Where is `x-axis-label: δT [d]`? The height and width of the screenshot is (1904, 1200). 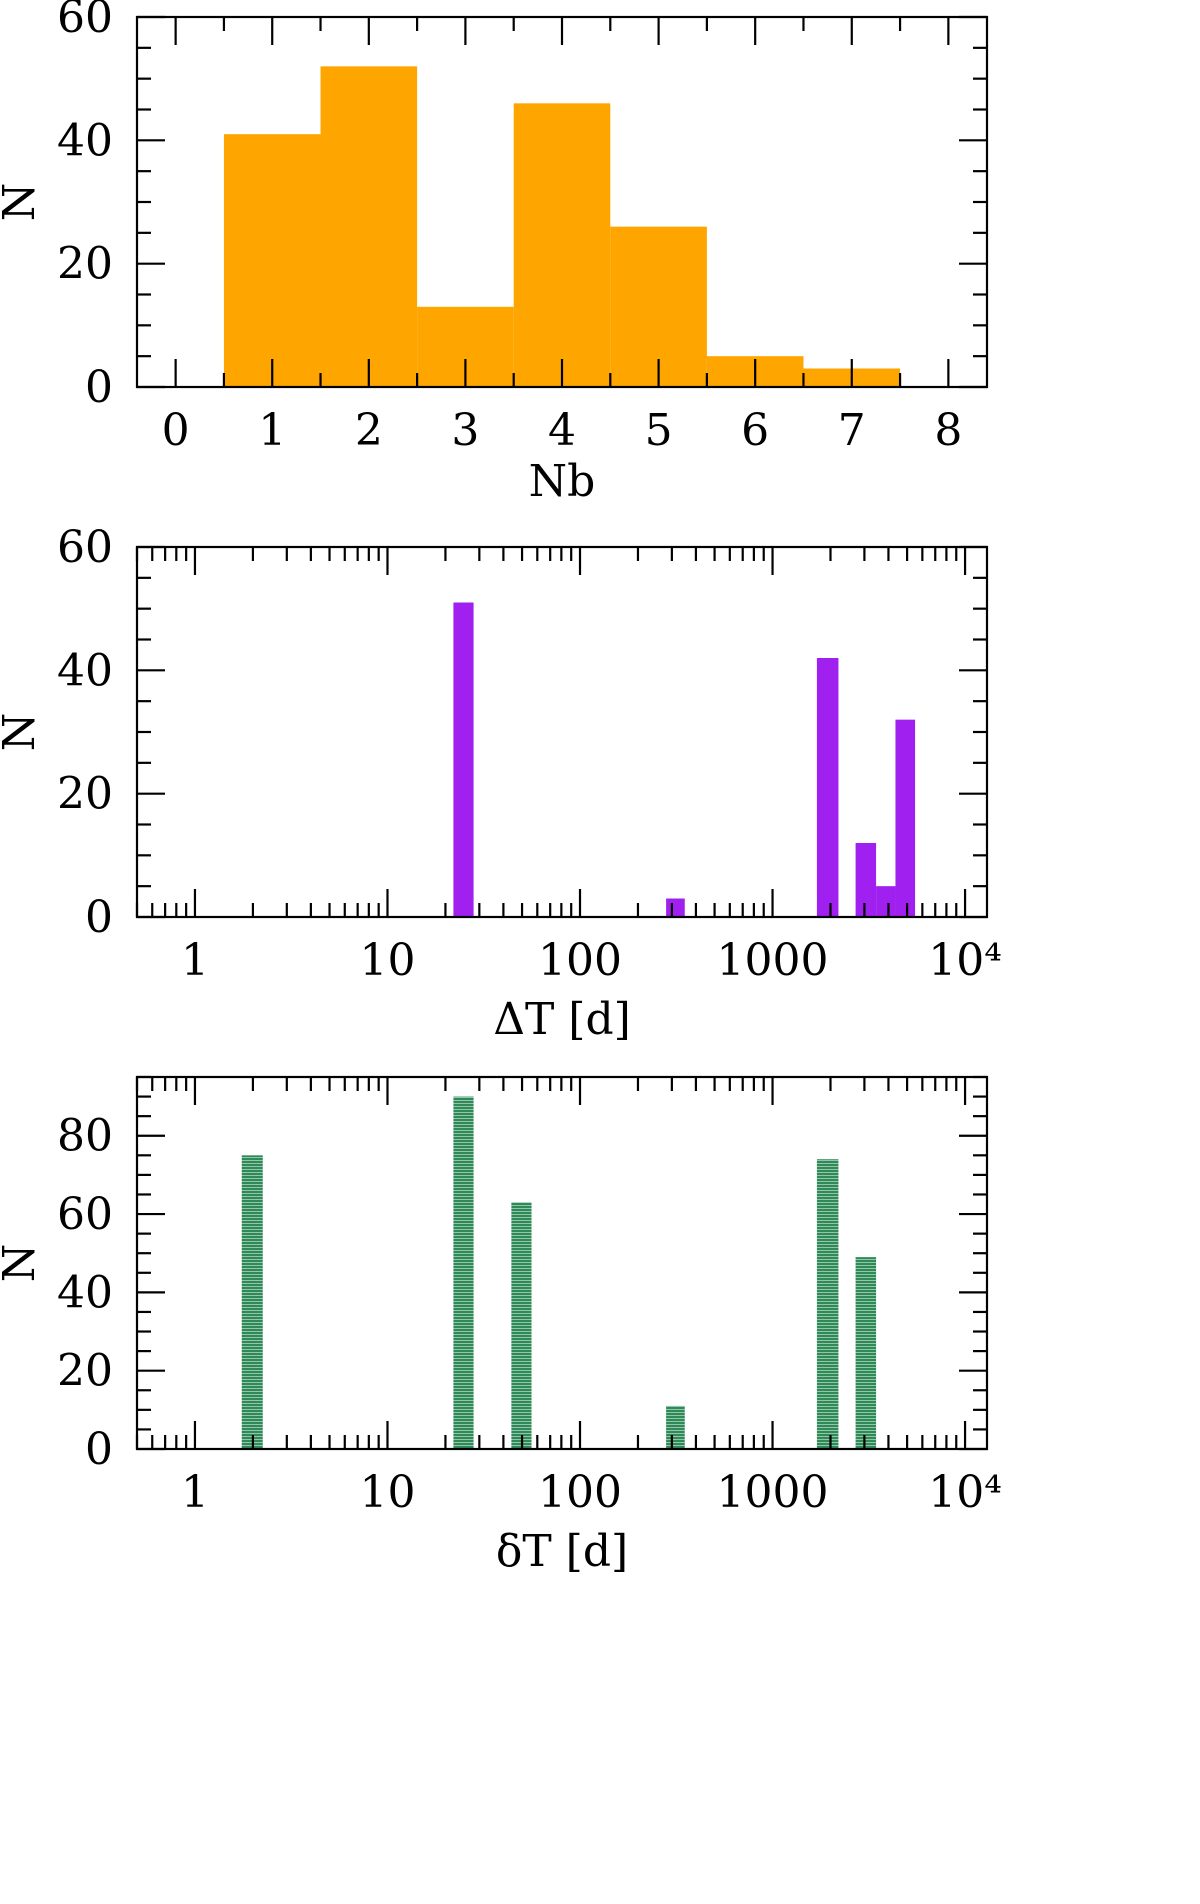
x-axis-label: δT [d] is located at coordinates (562, 1551).